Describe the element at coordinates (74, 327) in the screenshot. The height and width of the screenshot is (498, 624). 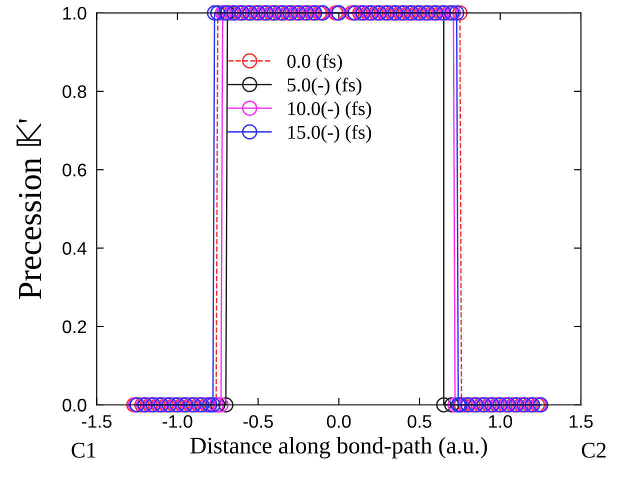
I see `y-tick-label: 0.2` at that location.